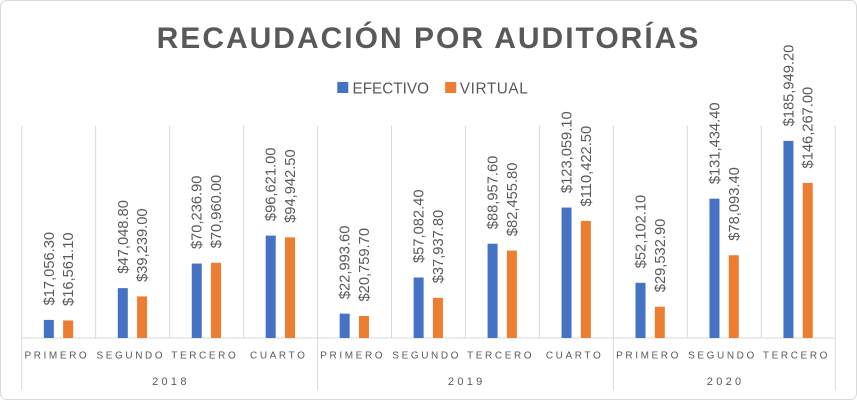 The height and width of the screenshot is (400, 857). What do you see at coordinates (69, 269) in the screenshot?
I see `svg-text: $16,561.10` at bounding box center [69, 269].